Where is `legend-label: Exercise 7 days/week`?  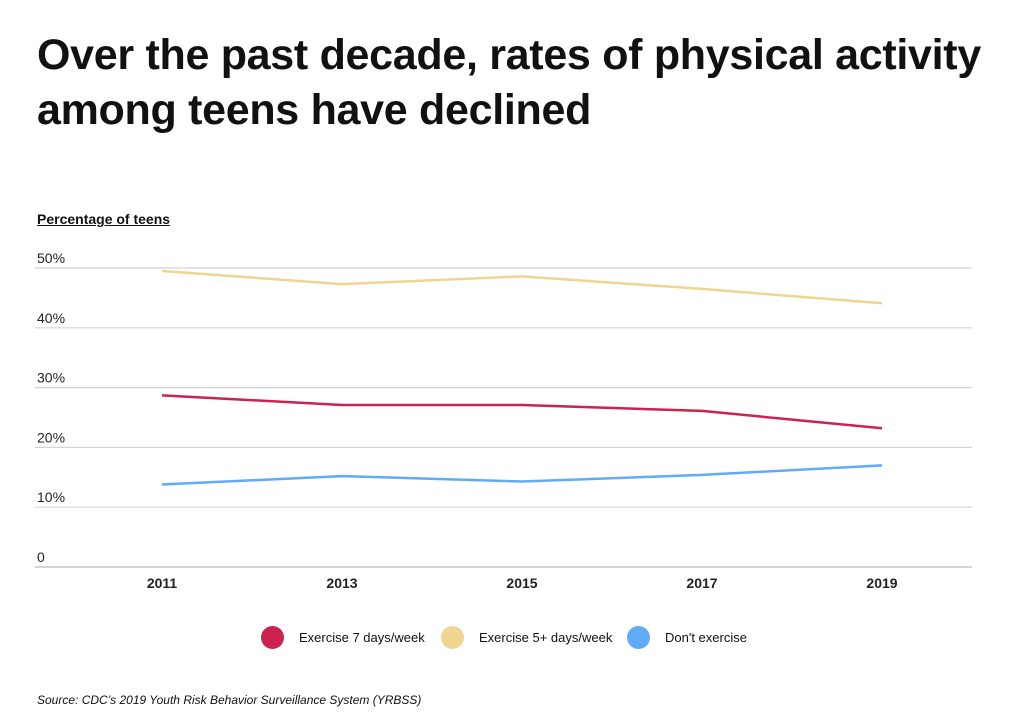 legend-label: Exercise 7 days/week is located at coordinates (362, 637).